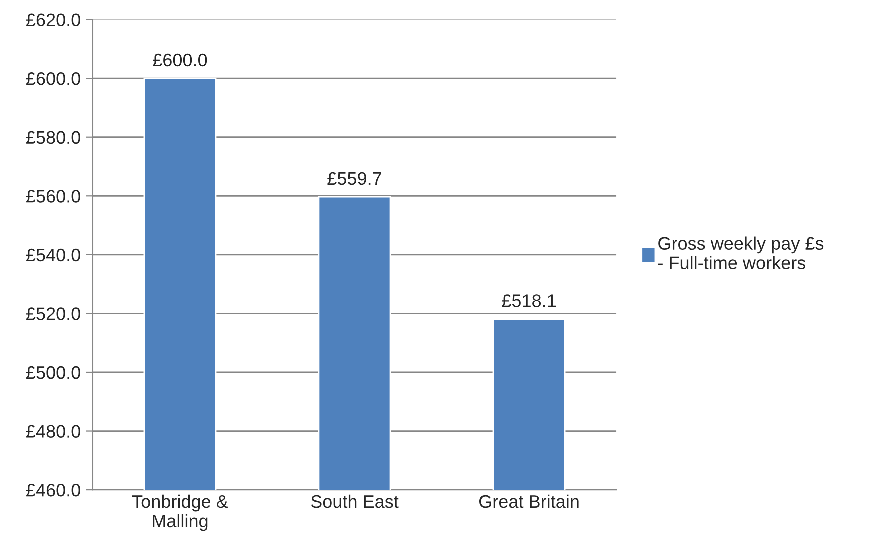 The width and height of the screenshot is (877, 550). Describe the element at coordinates (355, 179) in the screenshot. I see `data-label: £559.7` at that location.